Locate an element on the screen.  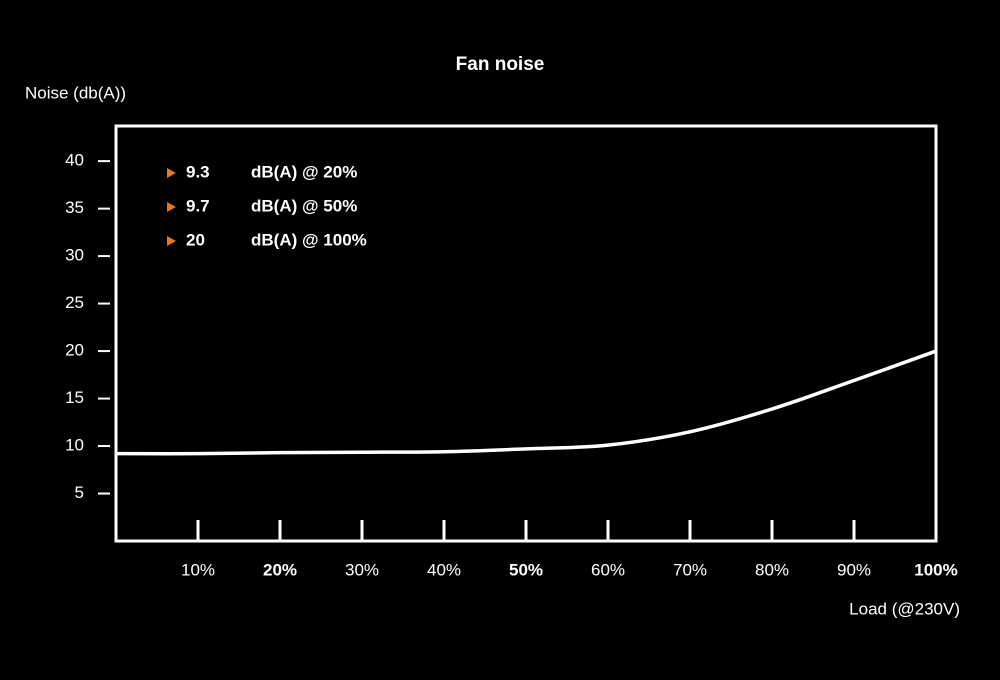
annotation-label: dB(A) @ 50% is located at coordinates (304, 205).